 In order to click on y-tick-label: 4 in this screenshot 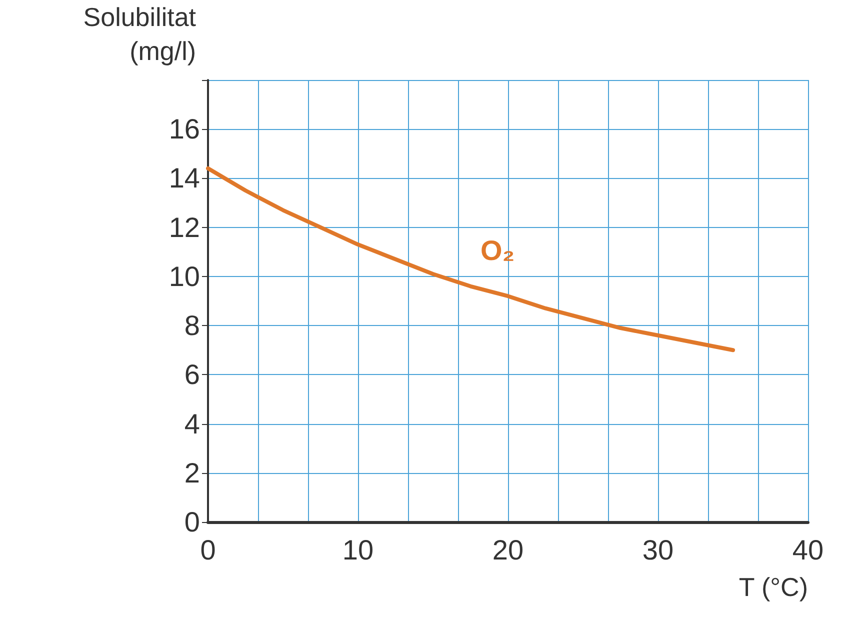, I will do `click(192, 424)`.